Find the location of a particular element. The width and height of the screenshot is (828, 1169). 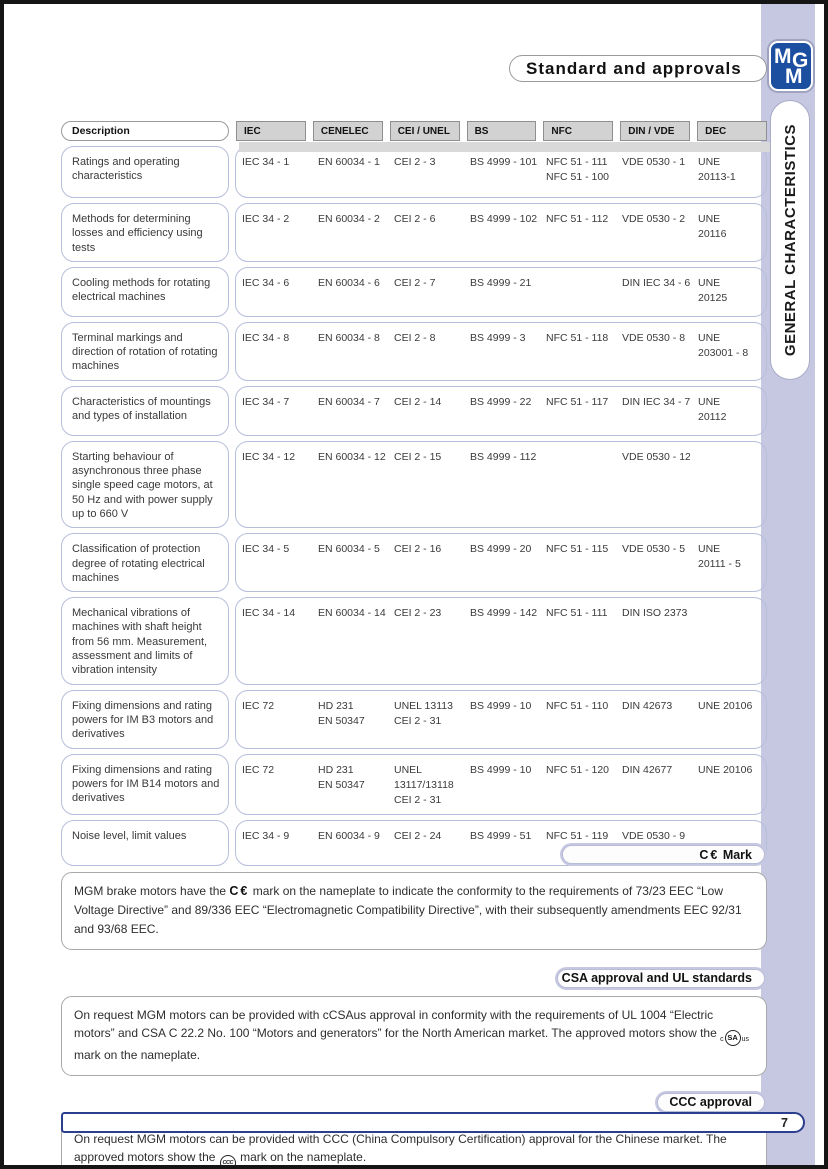

ce-section-title: C€ Mark is located at coordinates (663, 854).